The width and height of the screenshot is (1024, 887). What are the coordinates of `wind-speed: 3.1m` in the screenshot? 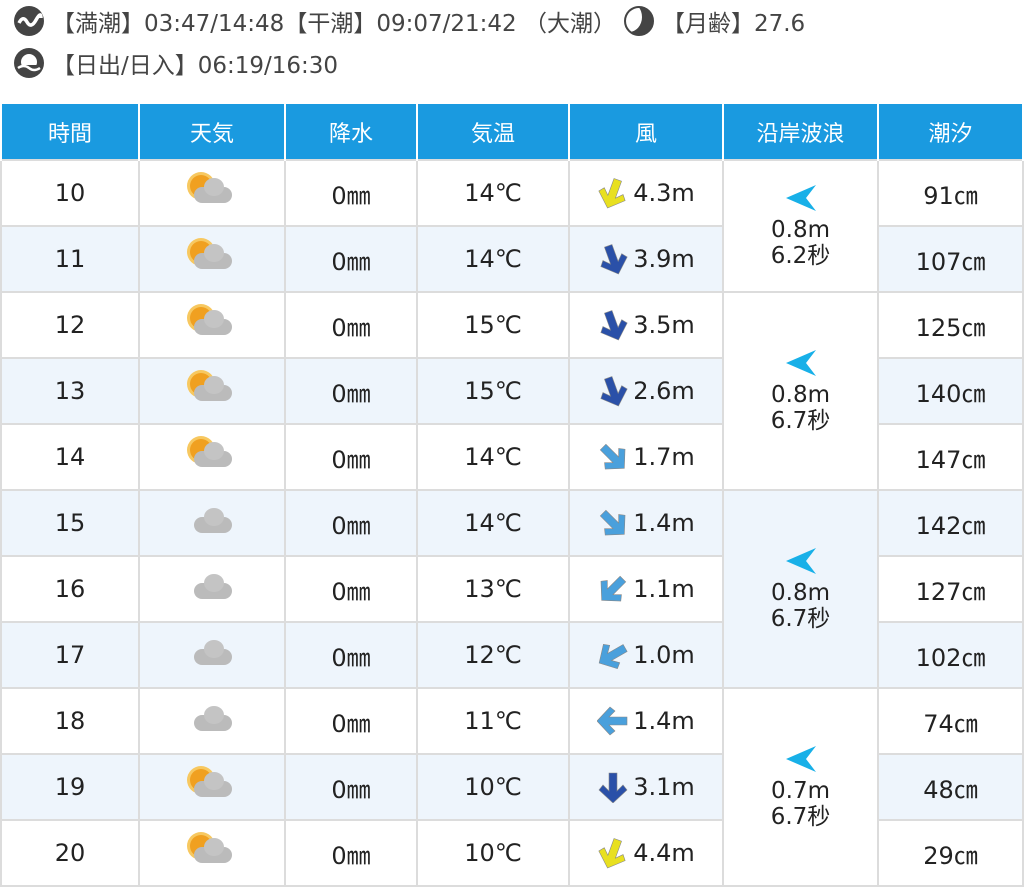 It's located at (664, 787).